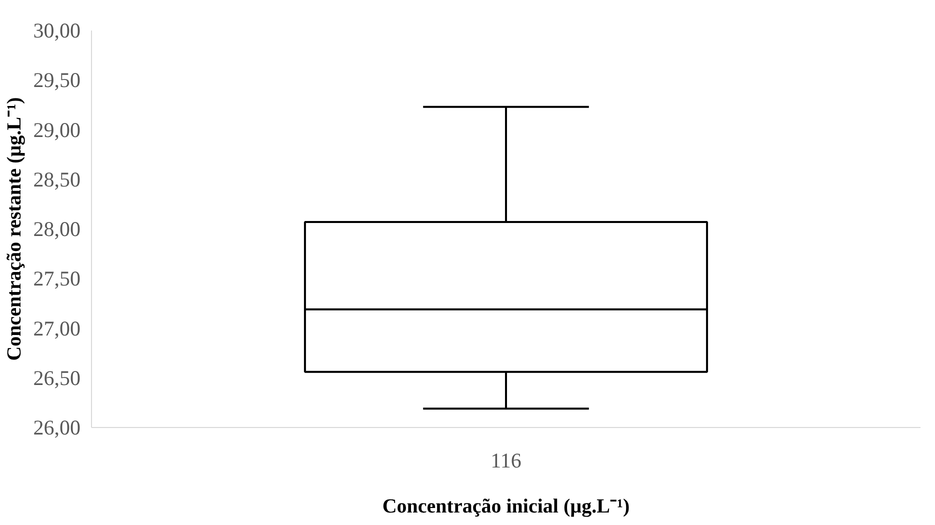 This screenshot has width=935, height=525. What do you see at coordinates (56, 30) in the screenshot?
I see `y-tick-label: 30,00` at bounding box center [56, 30].